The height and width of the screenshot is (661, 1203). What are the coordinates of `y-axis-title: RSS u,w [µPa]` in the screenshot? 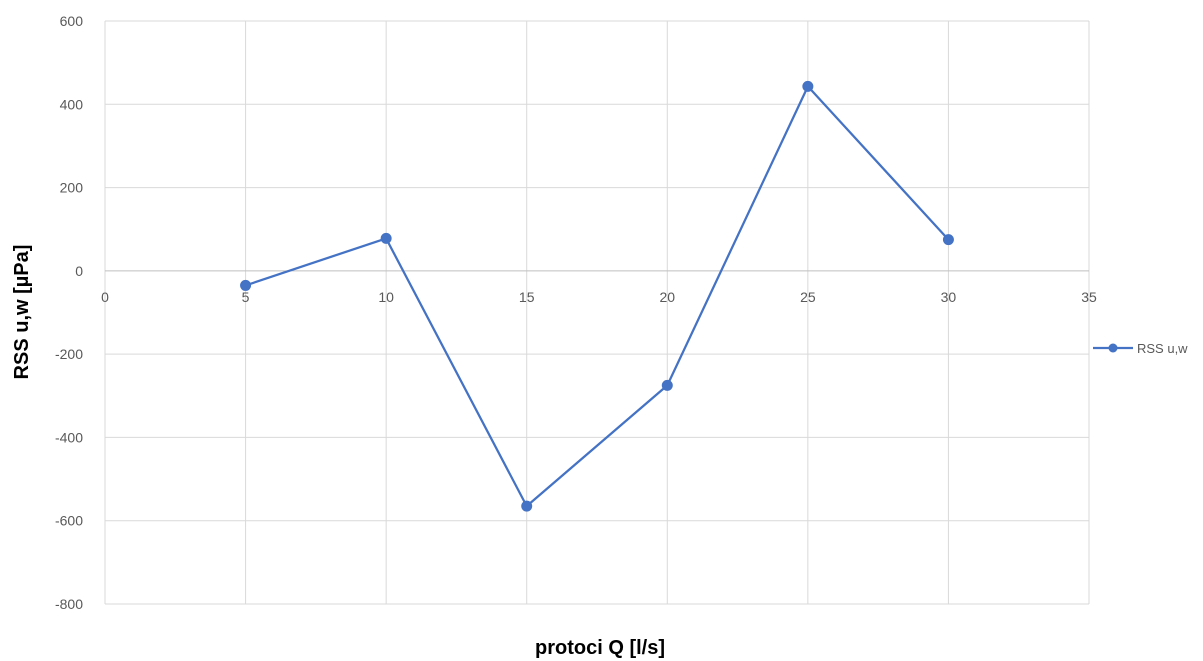 It's located at (22, 312).